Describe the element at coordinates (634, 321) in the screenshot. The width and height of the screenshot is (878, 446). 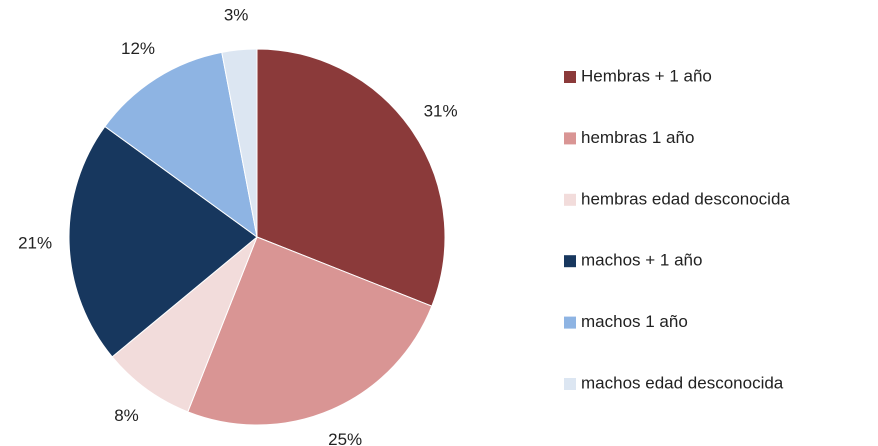
I see `legend-label: machos 1 año` at that location.